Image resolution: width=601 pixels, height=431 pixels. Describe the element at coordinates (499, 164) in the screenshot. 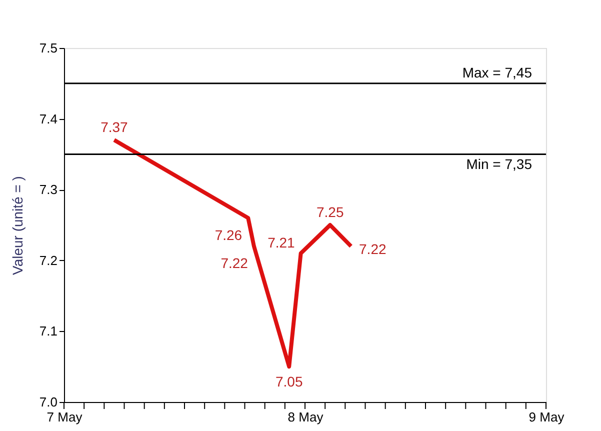

I see `ref-line-label: Min = 7,35` at that location.